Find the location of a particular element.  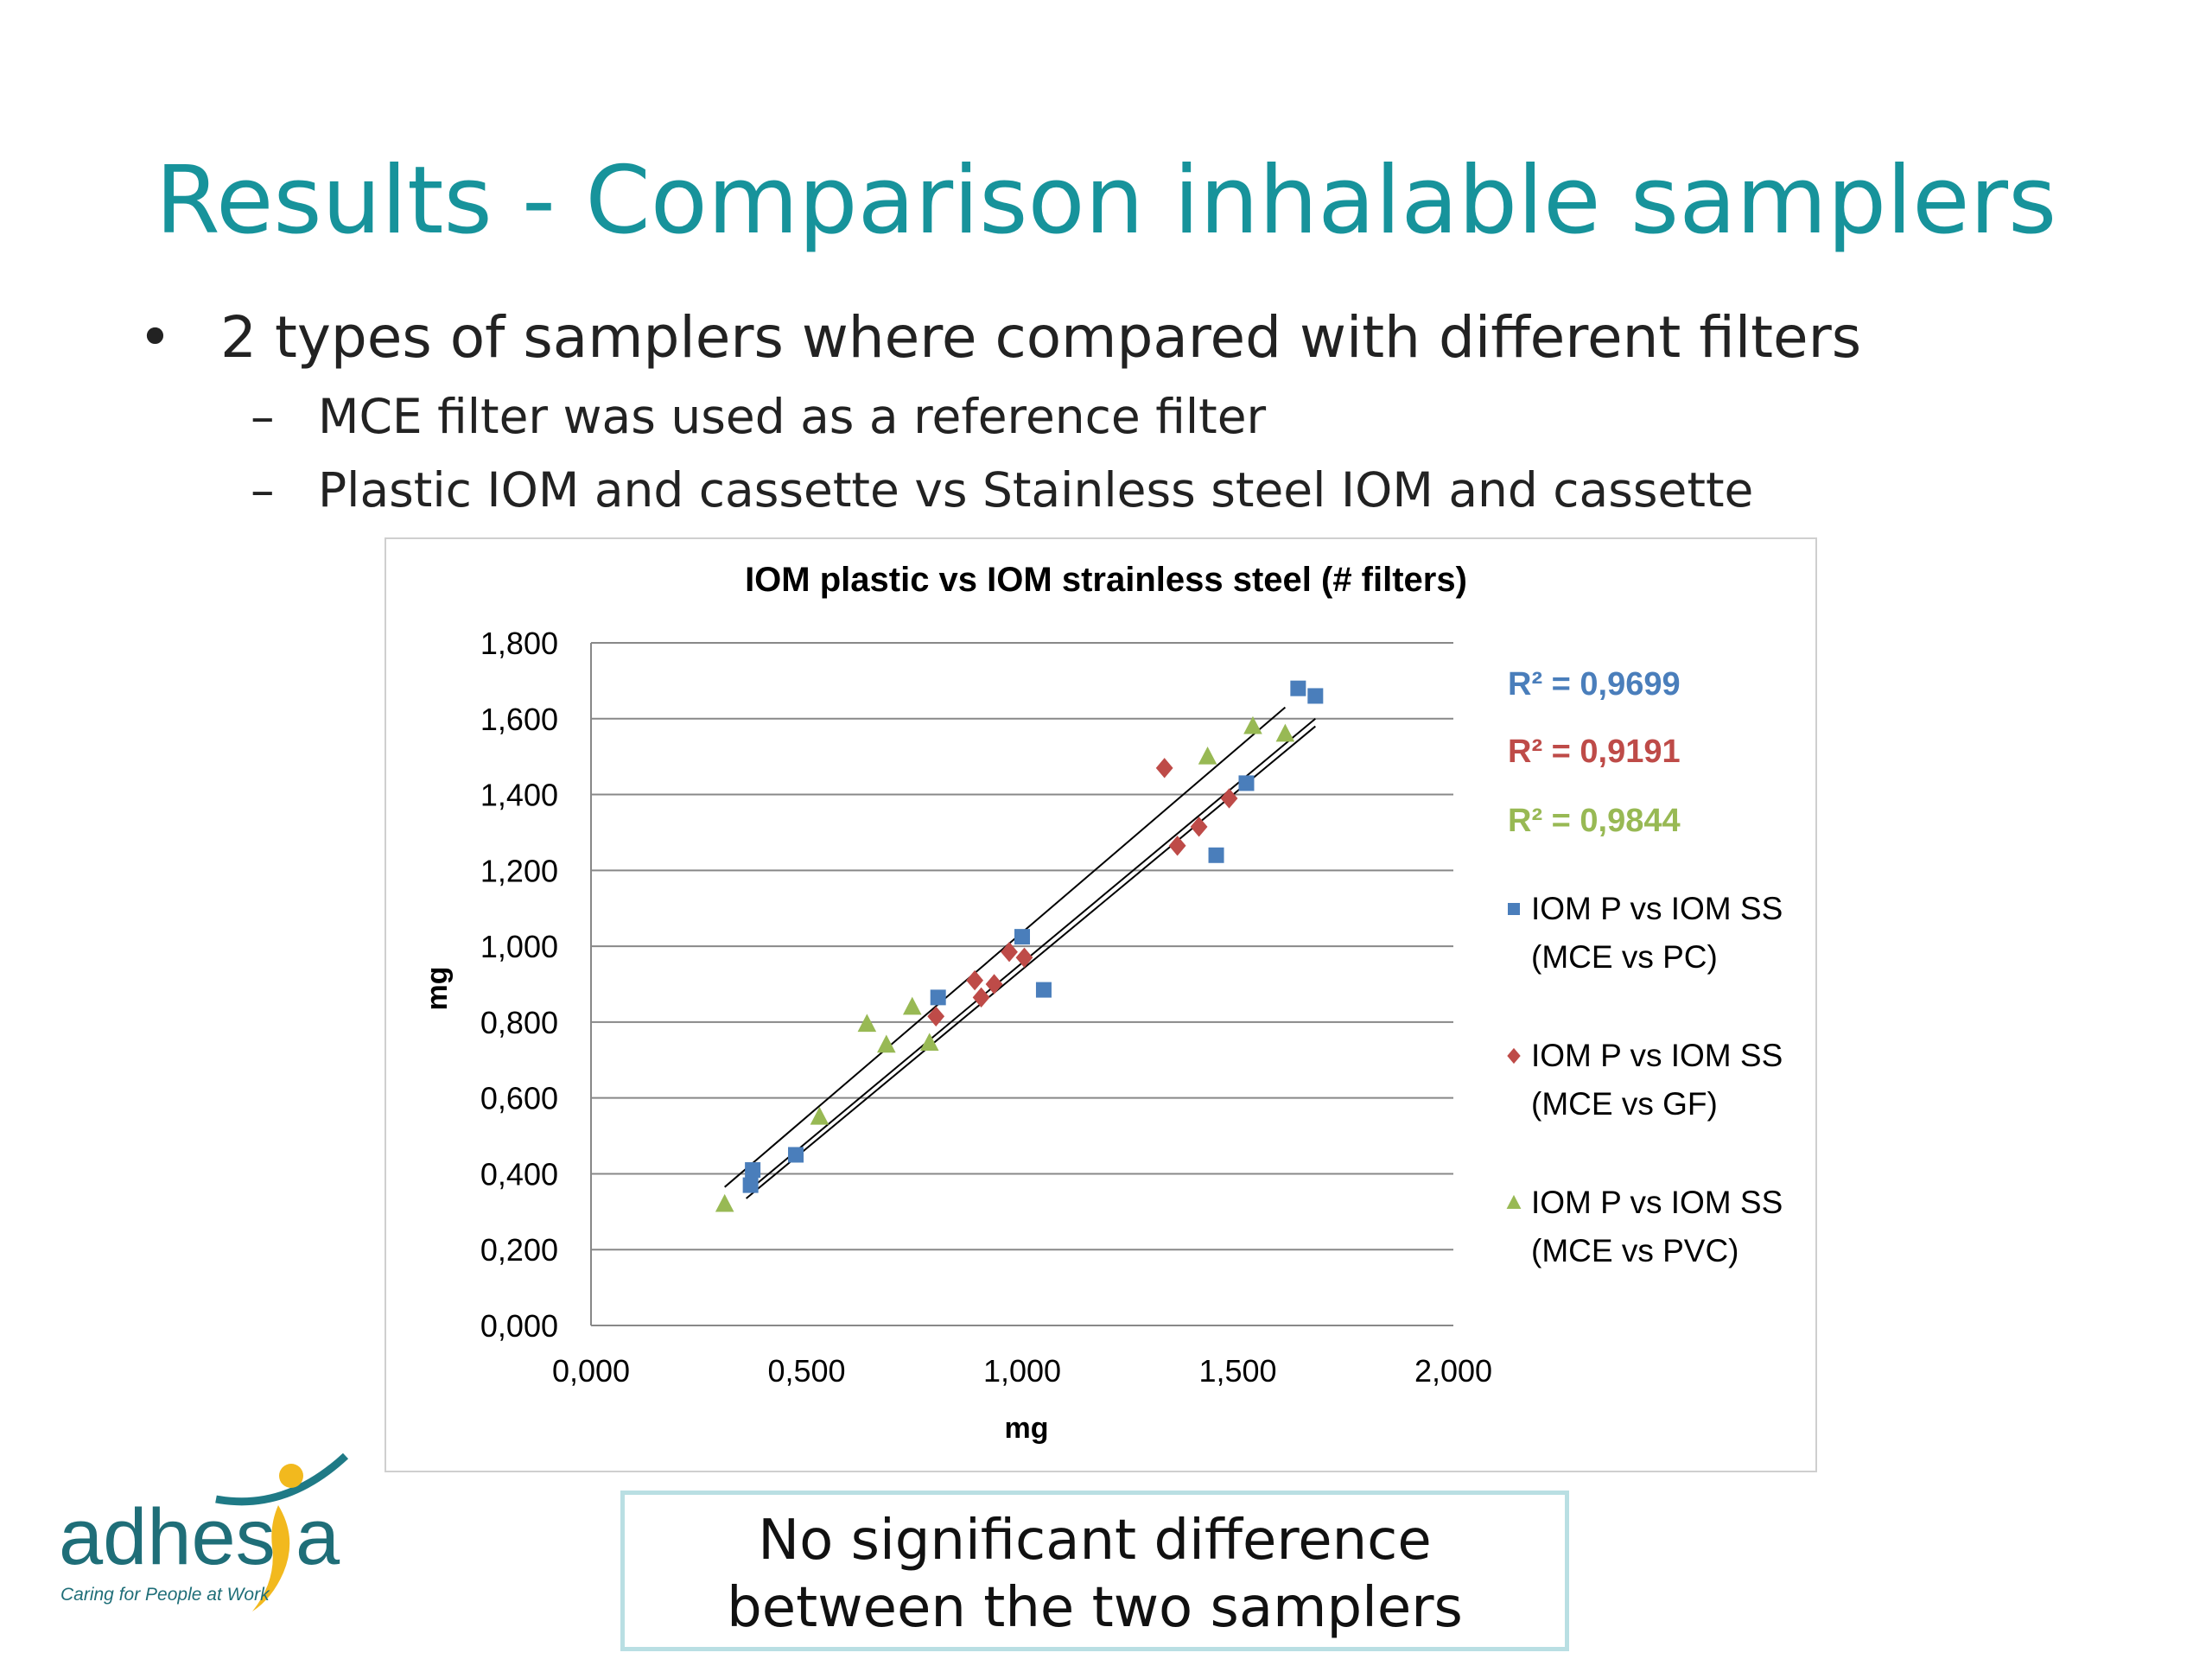

y-tick-label: 1,800 is located at coordinates (519, 643).